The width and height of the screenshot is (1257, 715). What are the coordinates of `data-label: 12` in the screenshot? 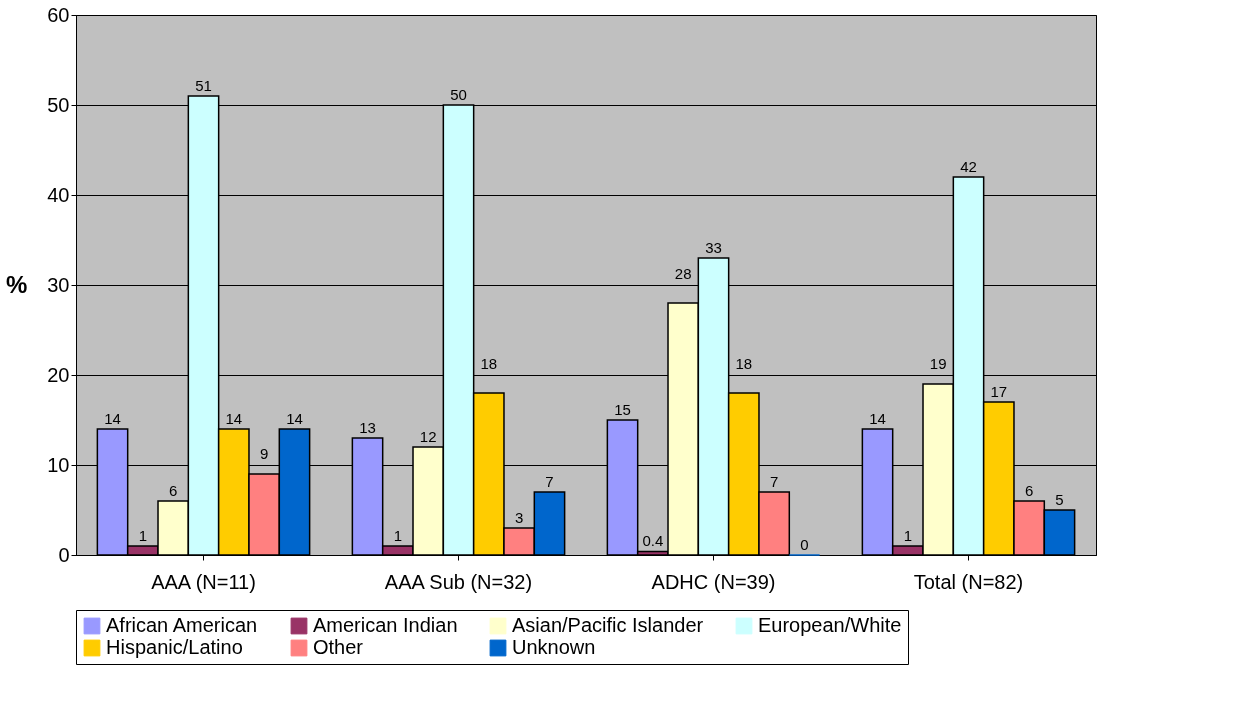 It's located at (428, 436).